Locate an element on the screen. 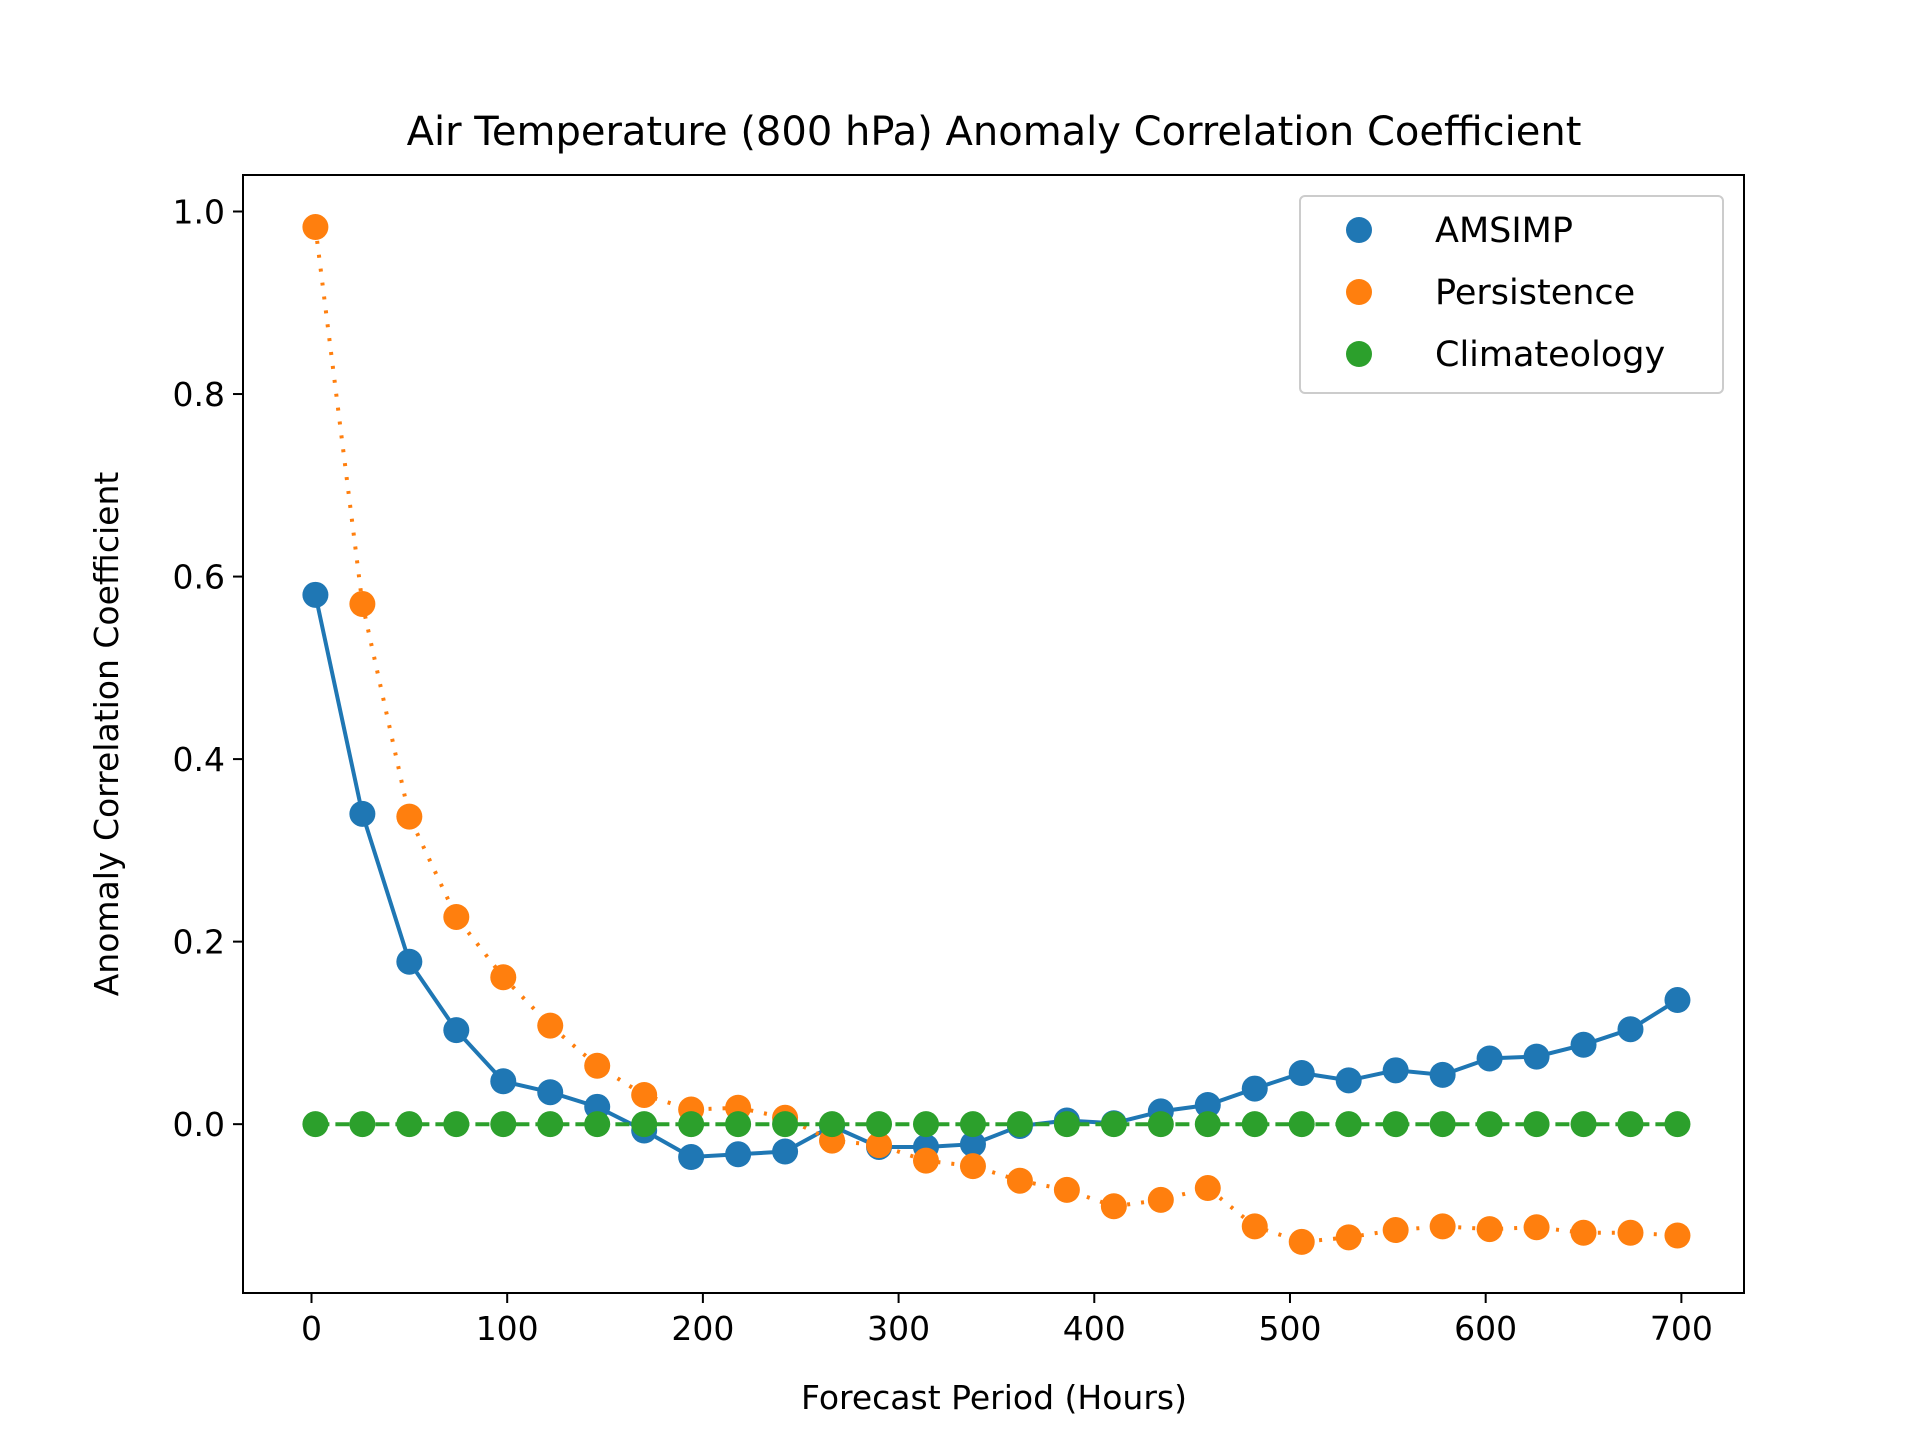 This screenshot has height=1440, width=1920. series-climateology is located at coordinates (996, 1124).